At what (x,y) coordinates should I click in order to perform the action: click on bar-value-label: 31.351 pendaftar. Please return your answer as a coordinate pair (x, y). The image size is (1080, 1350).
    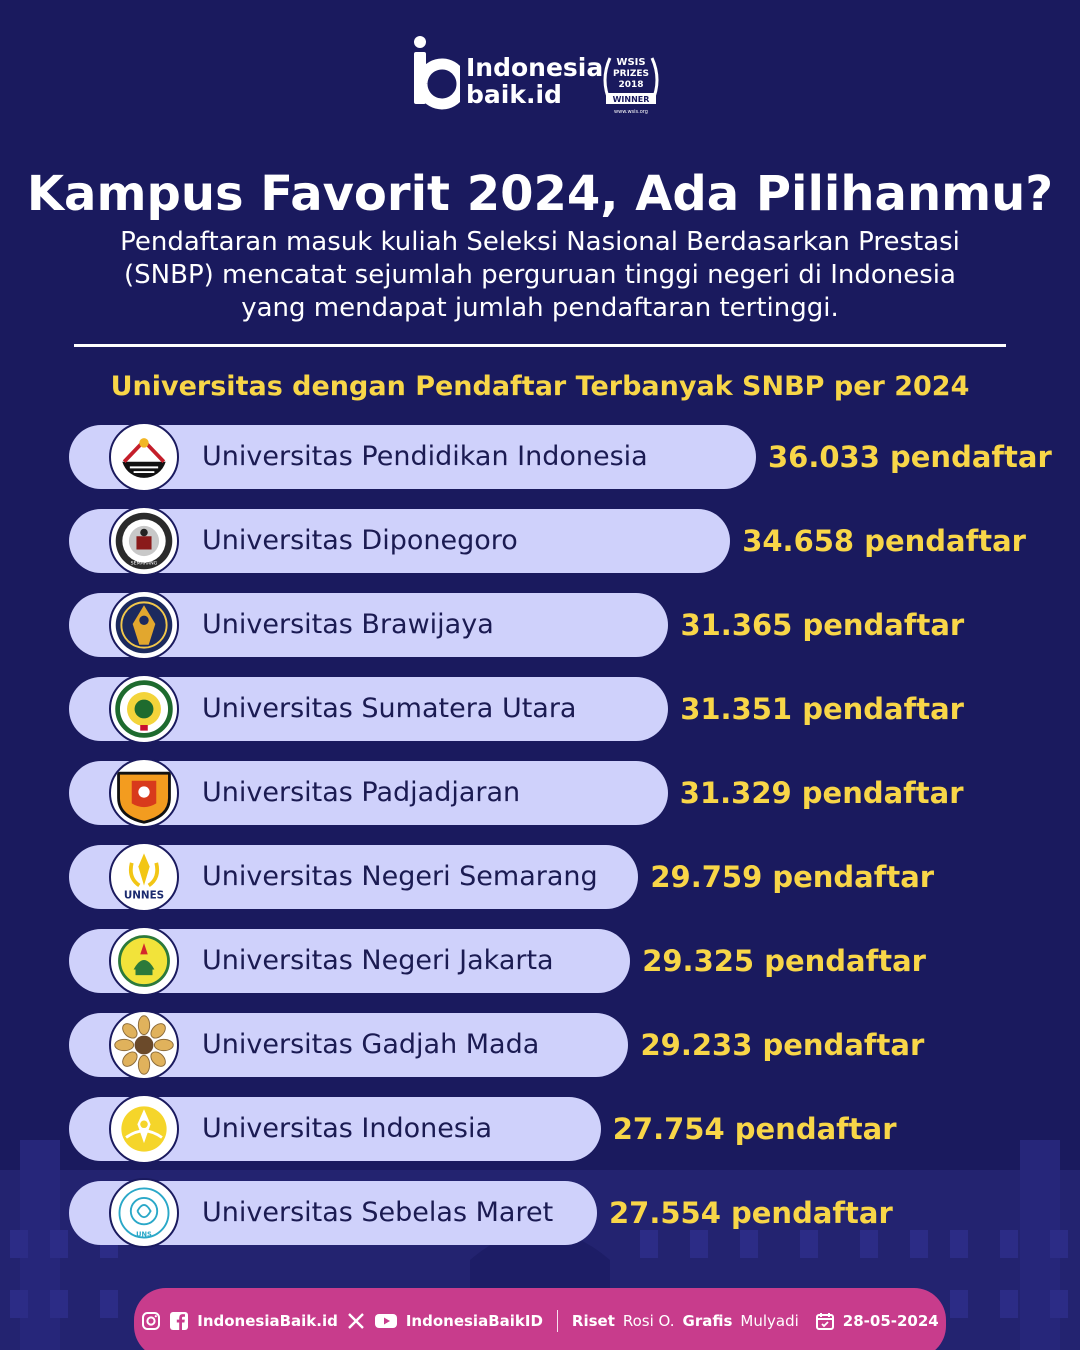
    Looking at the image, I should click on (822, 709).